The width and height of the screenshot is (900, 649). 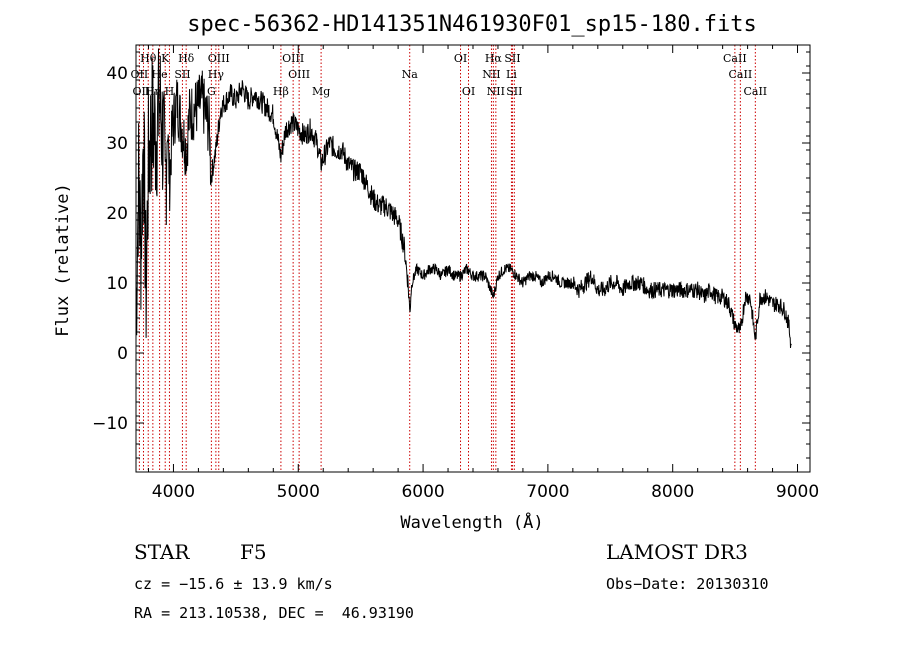 I want to click on spectral-line-label: Hγ, so click(x=216, y=74).